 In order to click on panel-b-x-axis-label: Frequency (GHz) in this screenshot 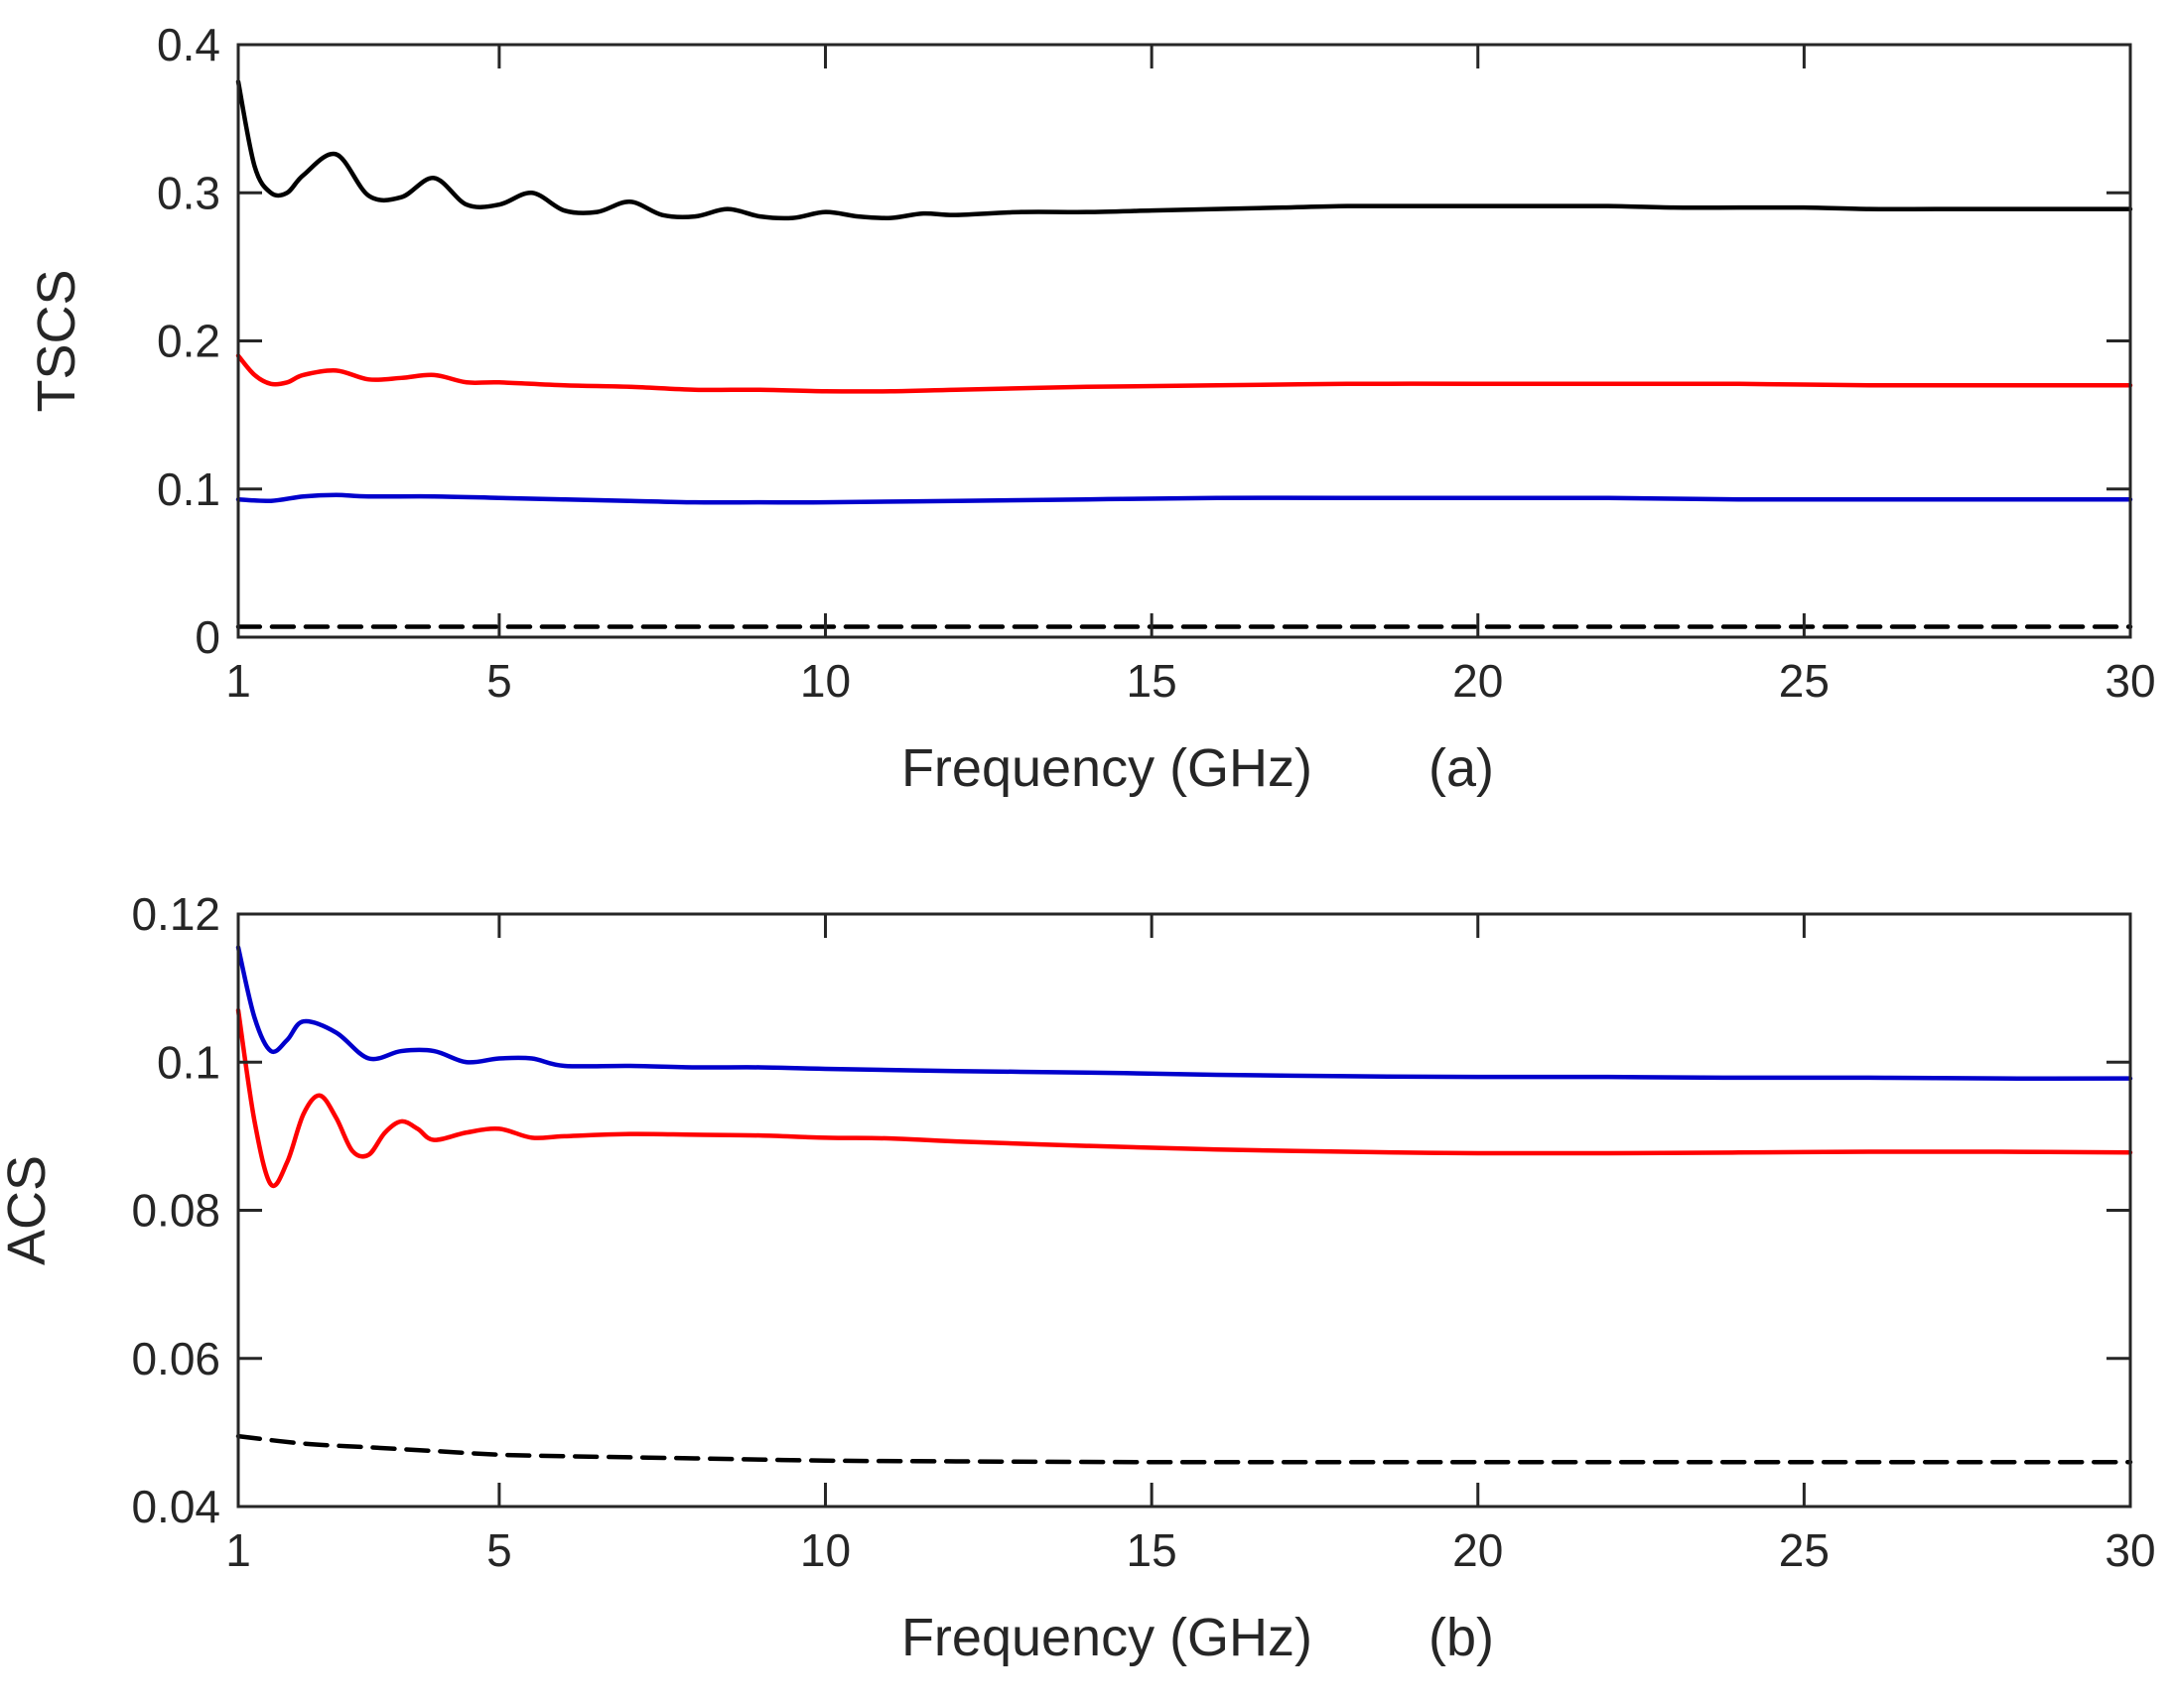, I will do `click(1106, 1638)`.